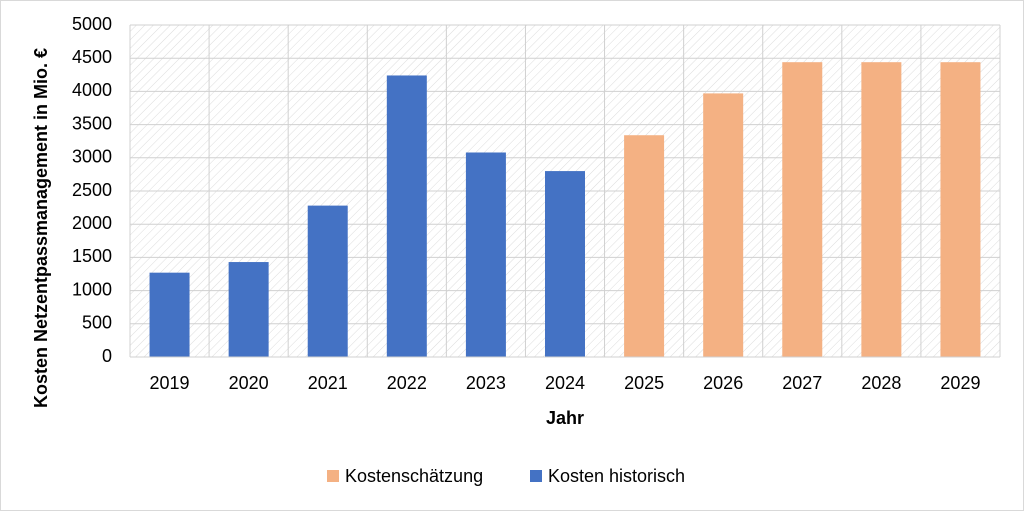 The width and height of the screenshot is (1024, 511). What do you see at coordinates (960, 383) in the screenshot?
I see `x-tick-label: 2029` at bounding box center [960, 383].